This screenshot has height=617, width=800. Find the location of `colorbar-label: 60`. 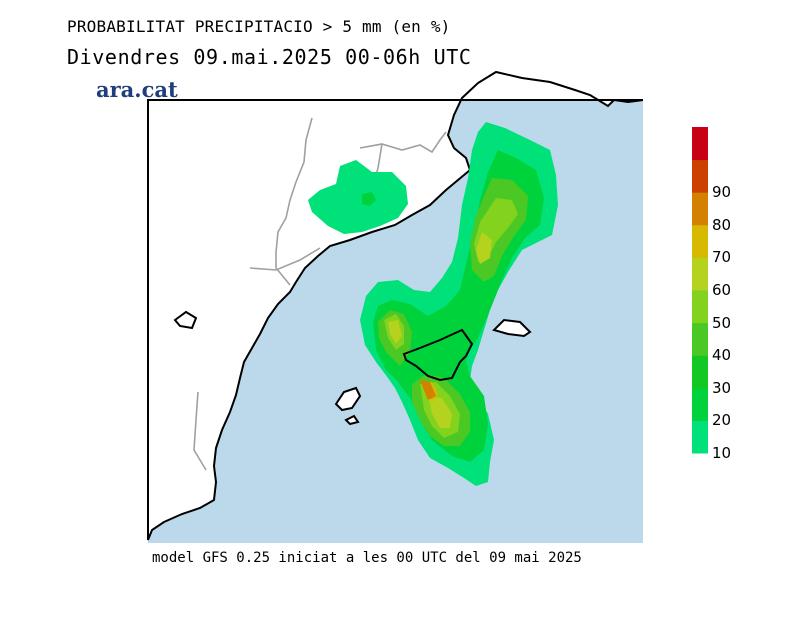

colorbar-label: 60 is located at coordinates (722, 290).